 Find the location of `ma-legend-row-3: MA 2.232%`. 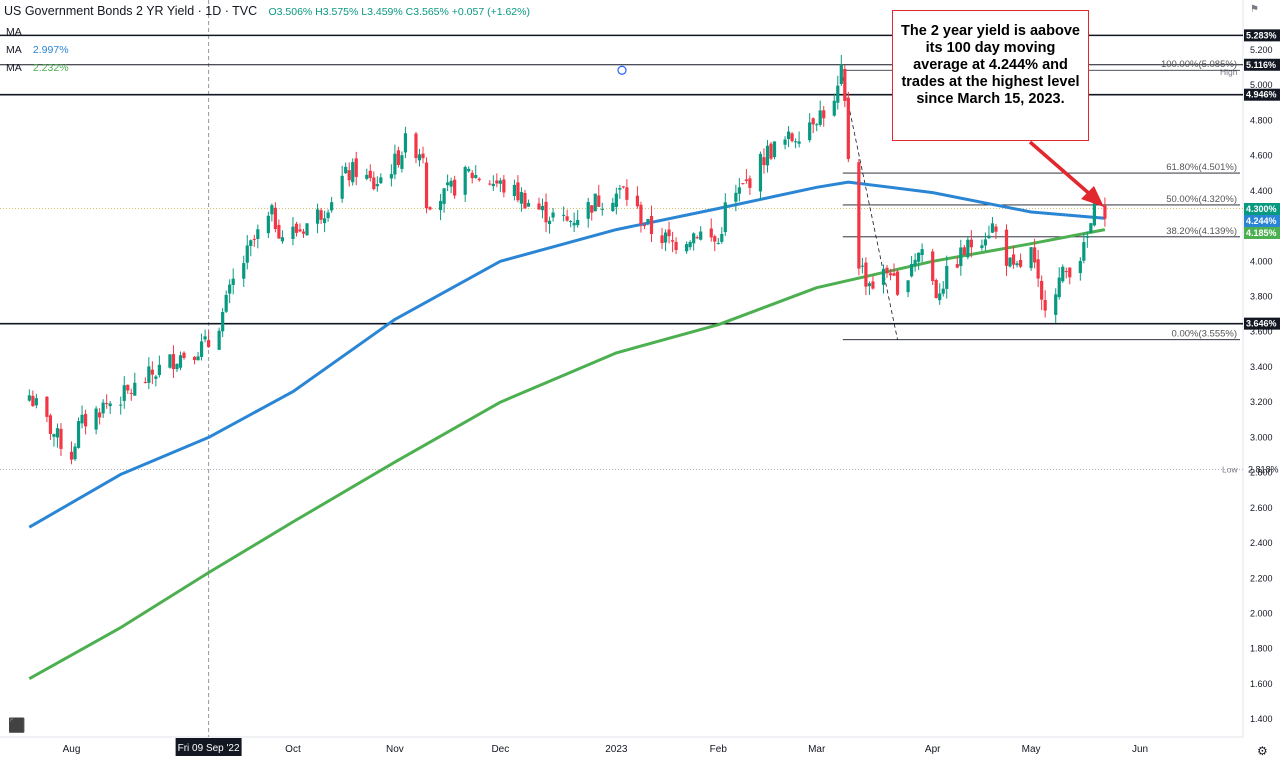

ma-legend-row-3: MA 2.232% is located at coordinates (37, 68).